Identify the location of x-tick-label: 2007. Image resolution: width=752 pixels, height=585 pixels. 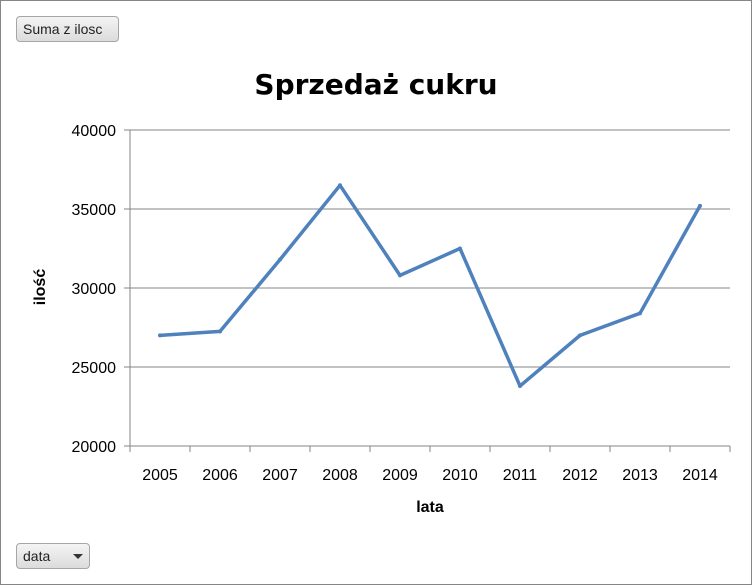
(280, 475).